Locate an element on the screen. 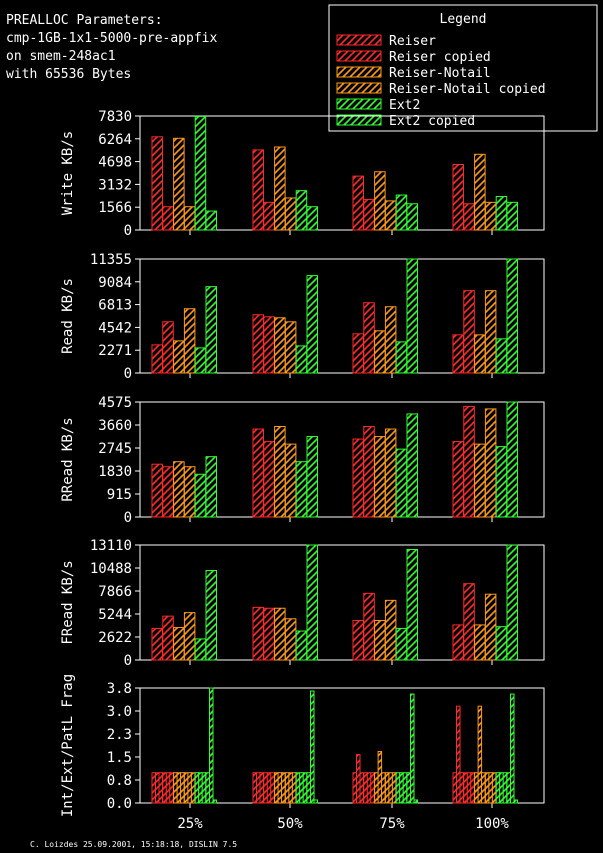 The width and height of the screenshot is (603, 853). y-tick-label: 2745 is located at coordinates (115, 449).